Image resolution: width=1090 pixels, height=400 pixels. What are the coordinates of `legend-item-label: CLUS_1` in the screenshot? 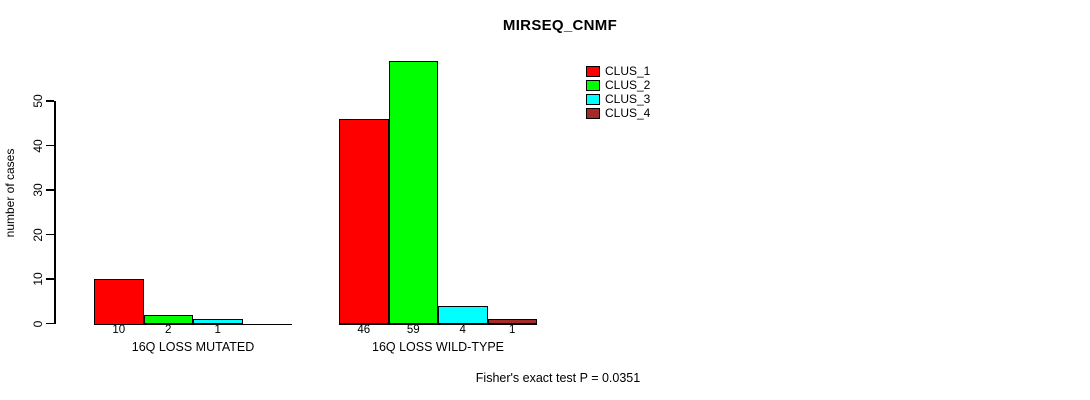 It's located at (628, 71).